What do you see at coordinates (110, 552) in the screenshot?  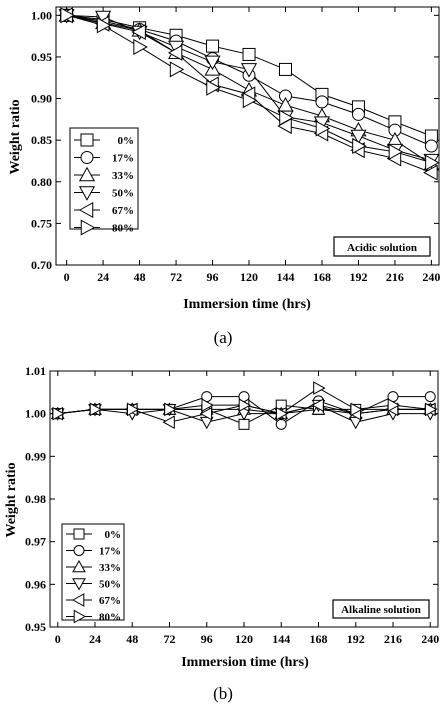 I see `legend-label-alkaline: 17%` at bounding box center [110, 552].